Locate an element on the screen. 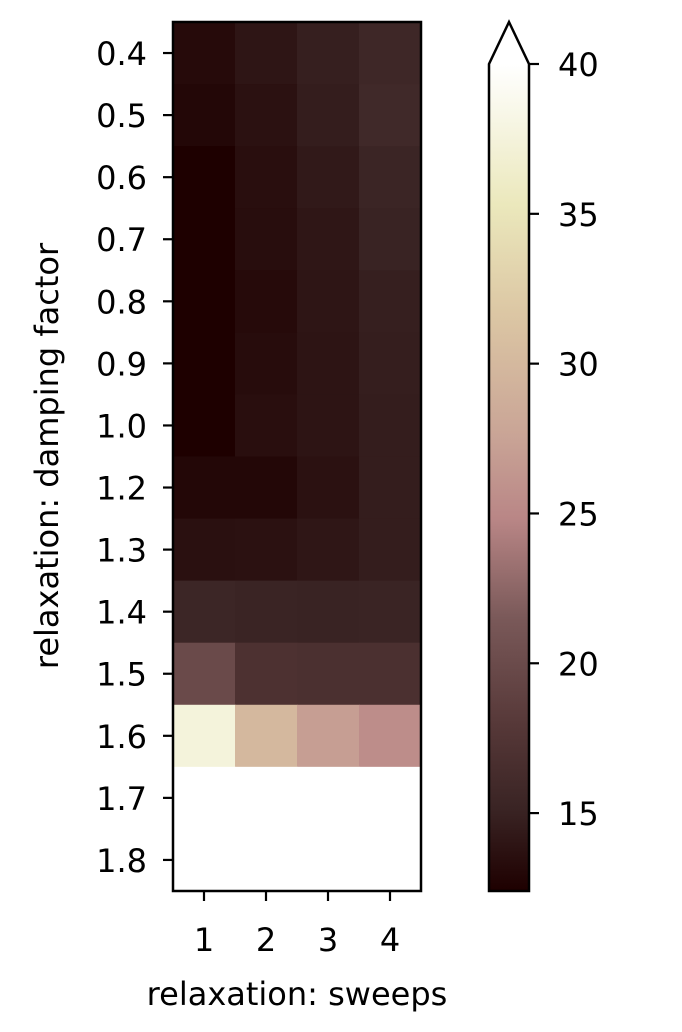 The height and width of the screenshot is (1032, 682). x-tick-label: 4 is located at coordinates (390, 940).